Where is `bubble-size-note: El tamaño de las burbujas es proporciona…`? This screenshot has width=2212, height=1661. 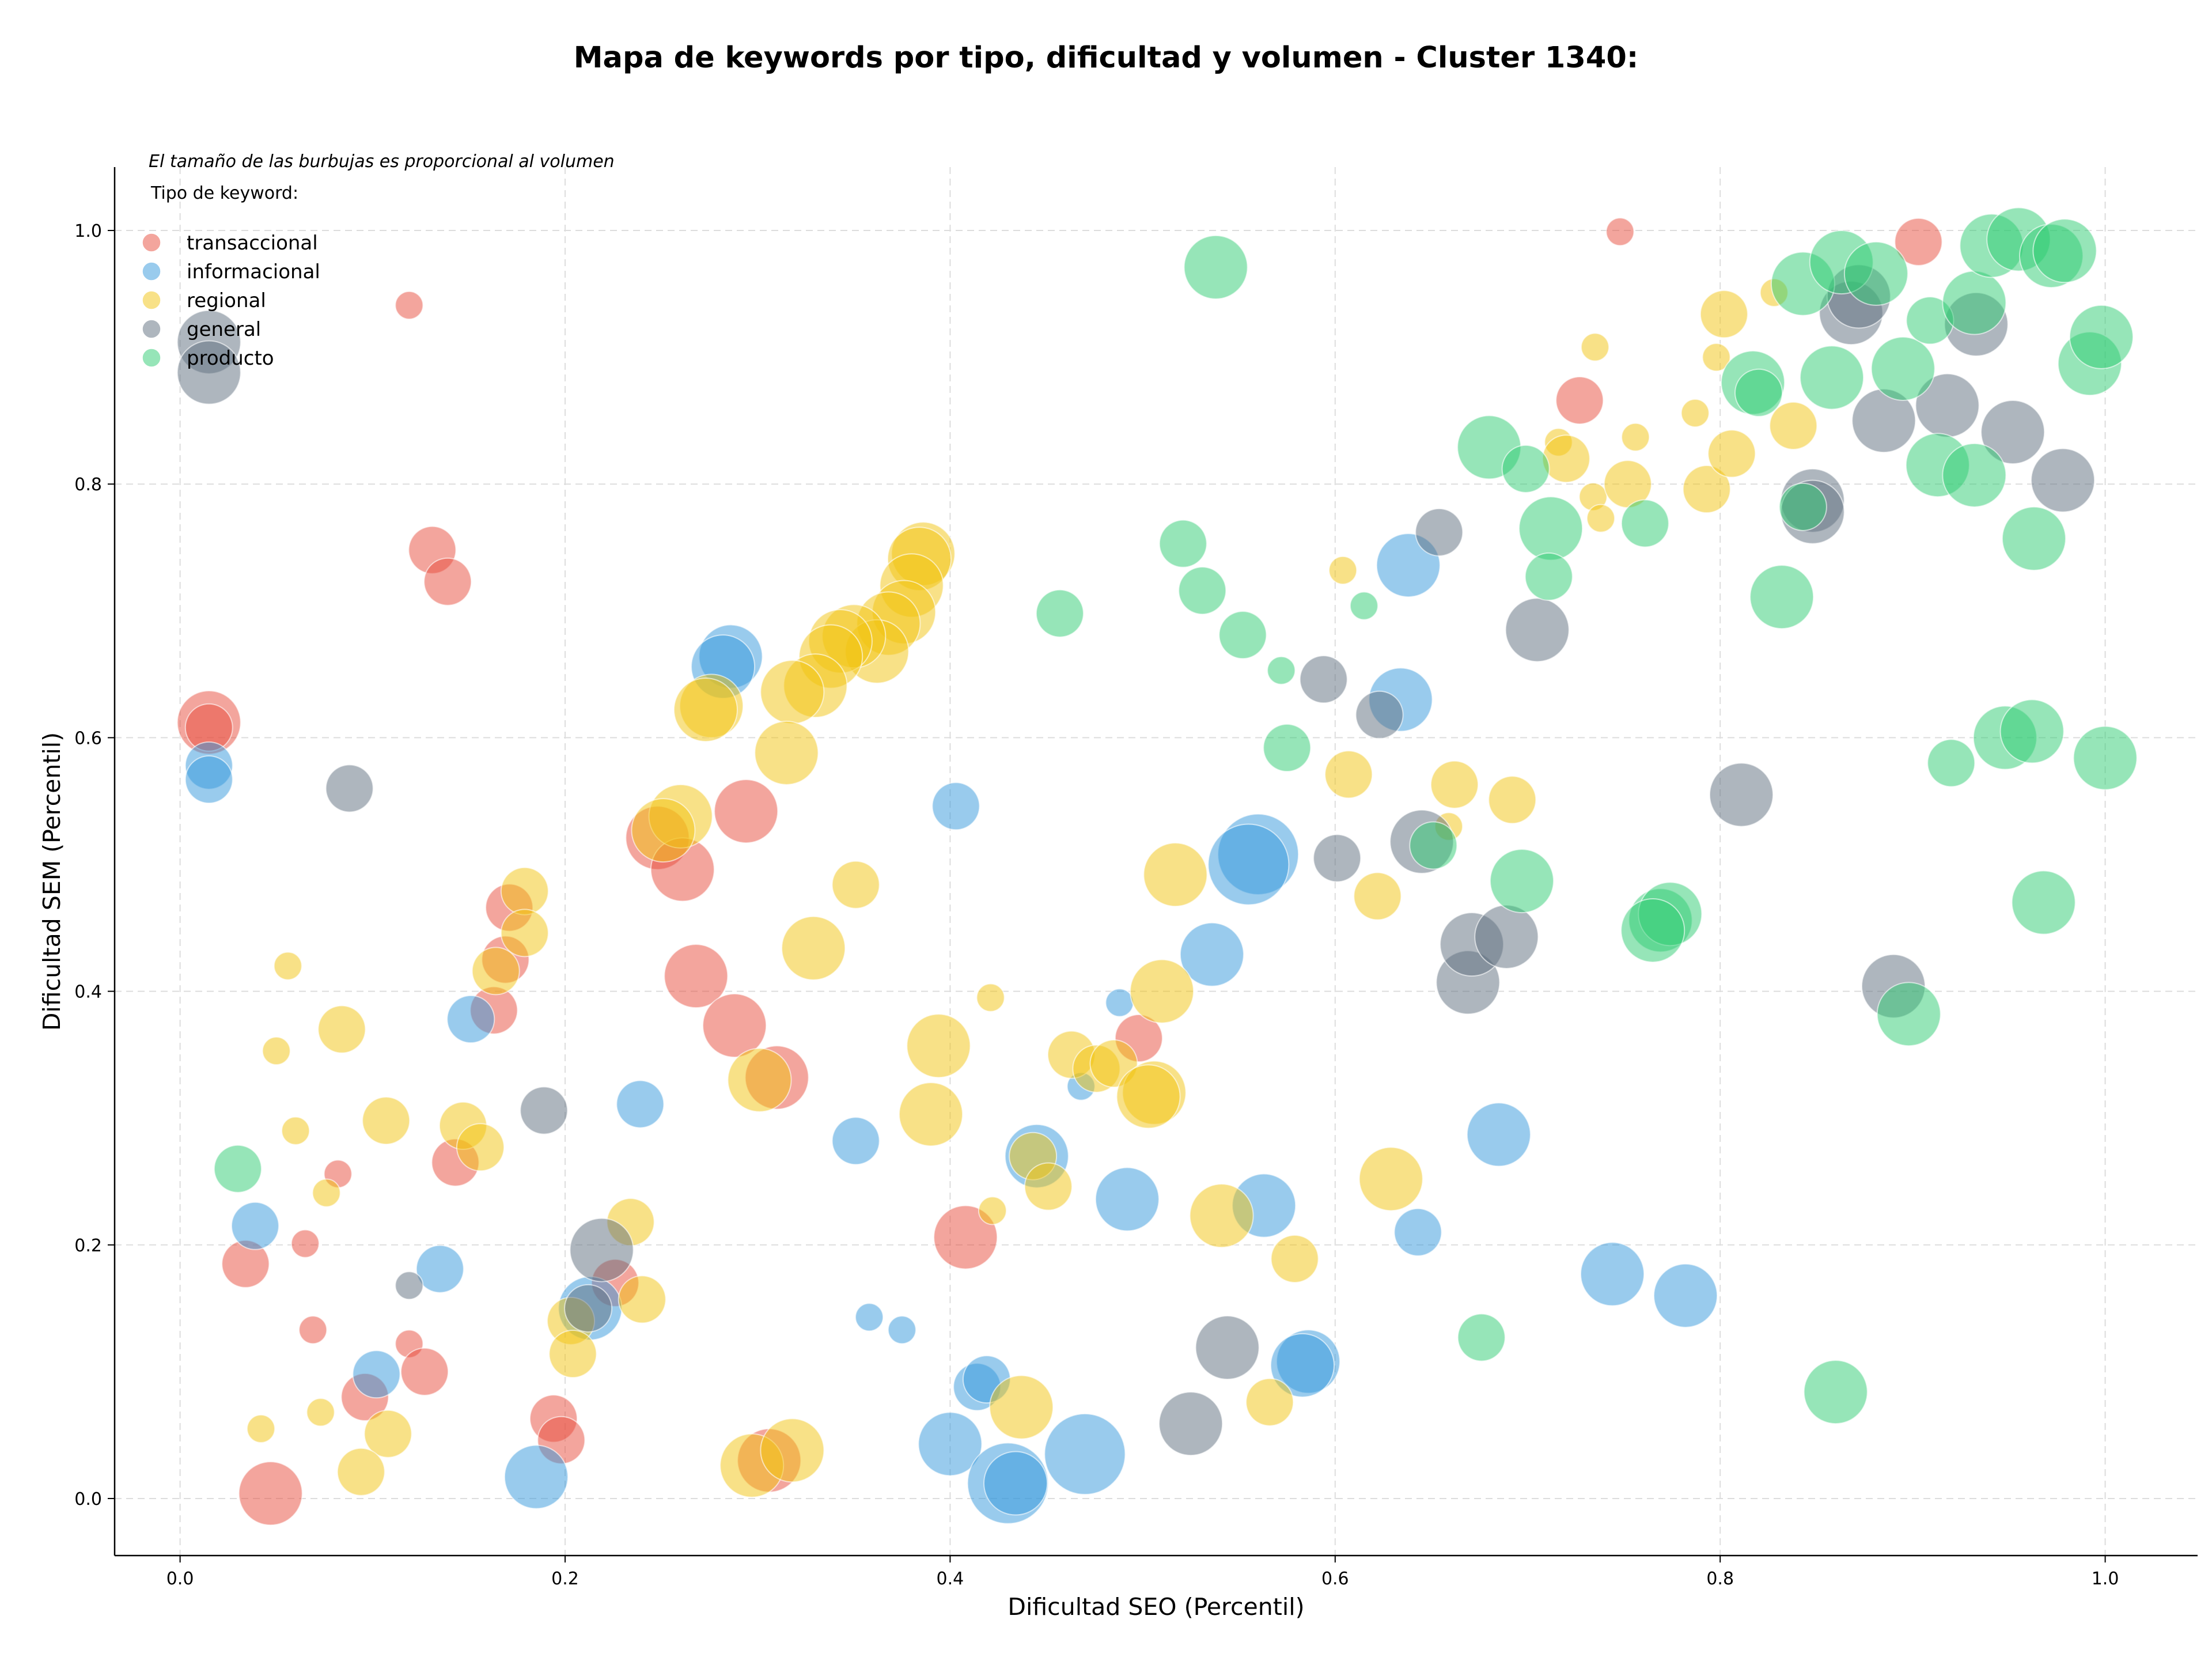
bubble-size-note: El tamaño de las burbujas es proporciona… is located at coordinates (382, 162).